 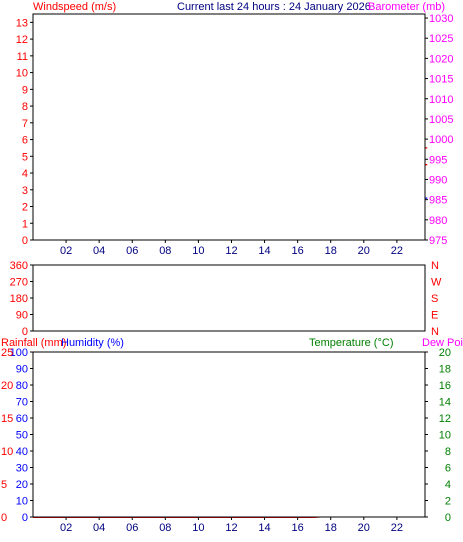 I want to click on windspeed-tick-label: 0, so click(x=25, y=241).